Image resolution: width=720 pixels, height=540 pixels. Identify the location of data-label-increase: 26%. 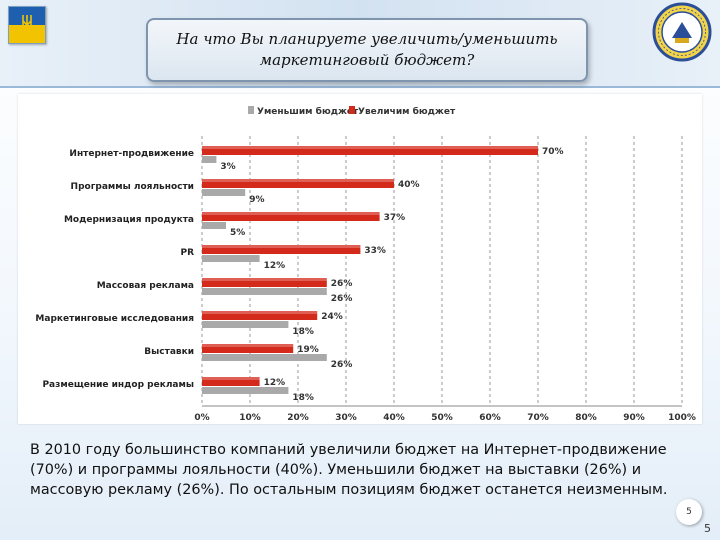
(342, 284).